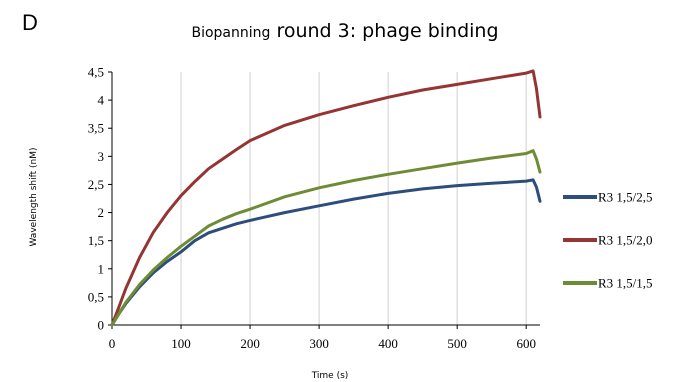  I want to click on legend-label-3: R3 1,5/1,5, so click(625, 283).